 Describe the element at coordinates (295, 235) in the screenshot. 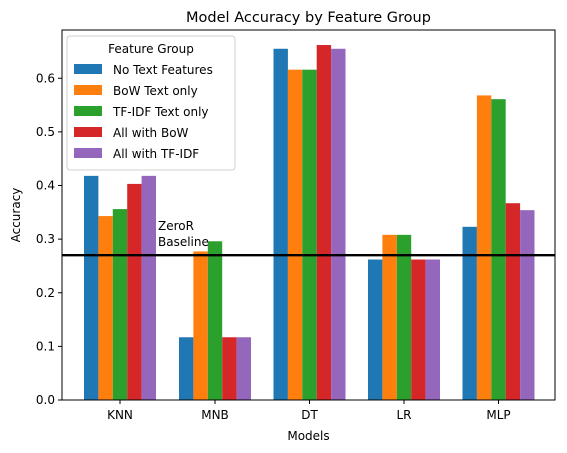

I see `bar-dt-bow-text-only` at that location.